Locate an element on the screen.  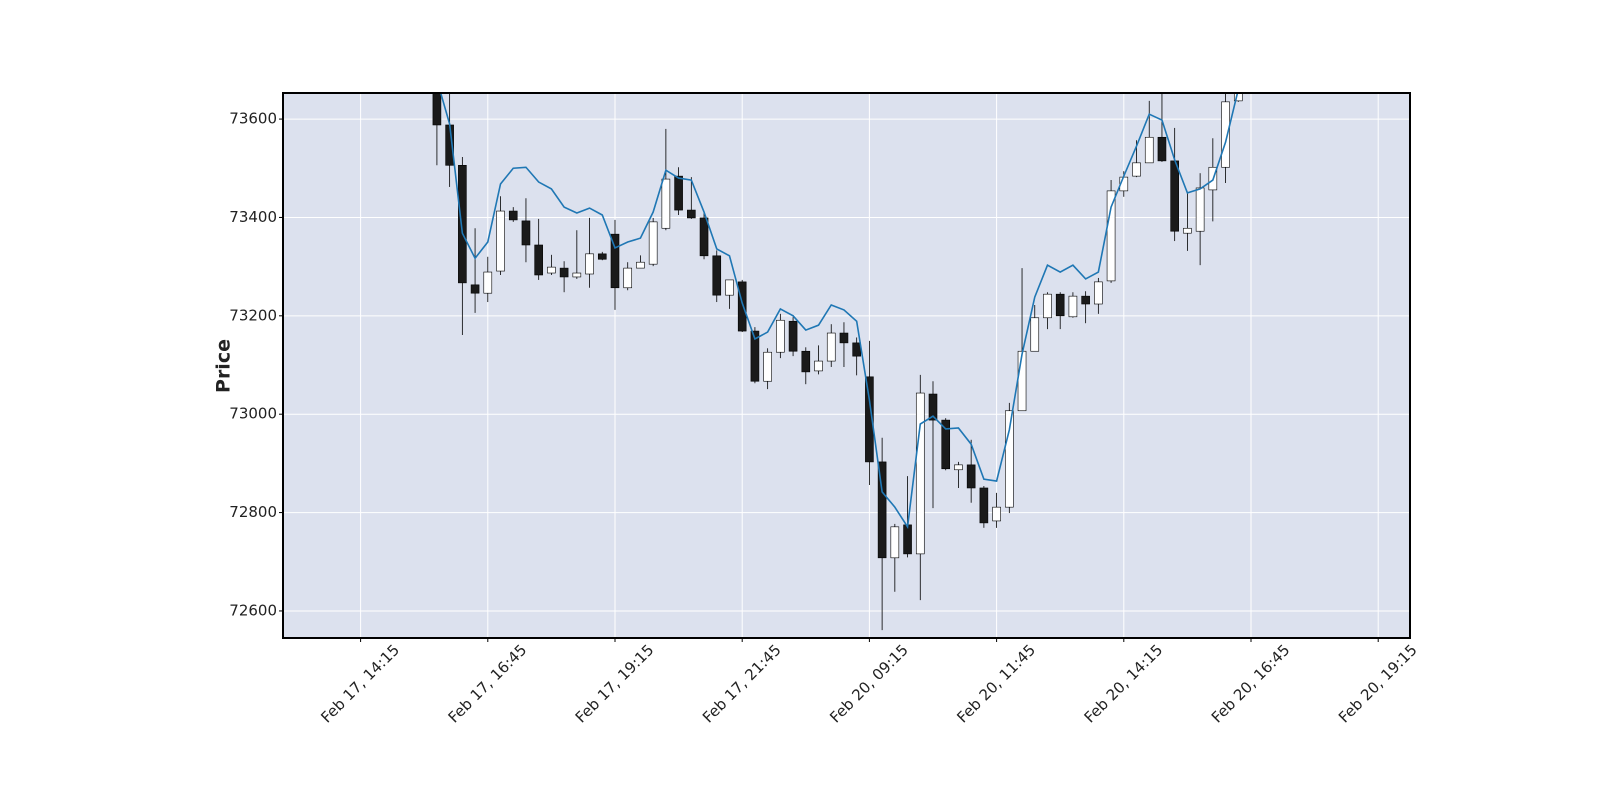
x-tick-label: Feb 17, 14:15 is located at coordinates (360, 684).